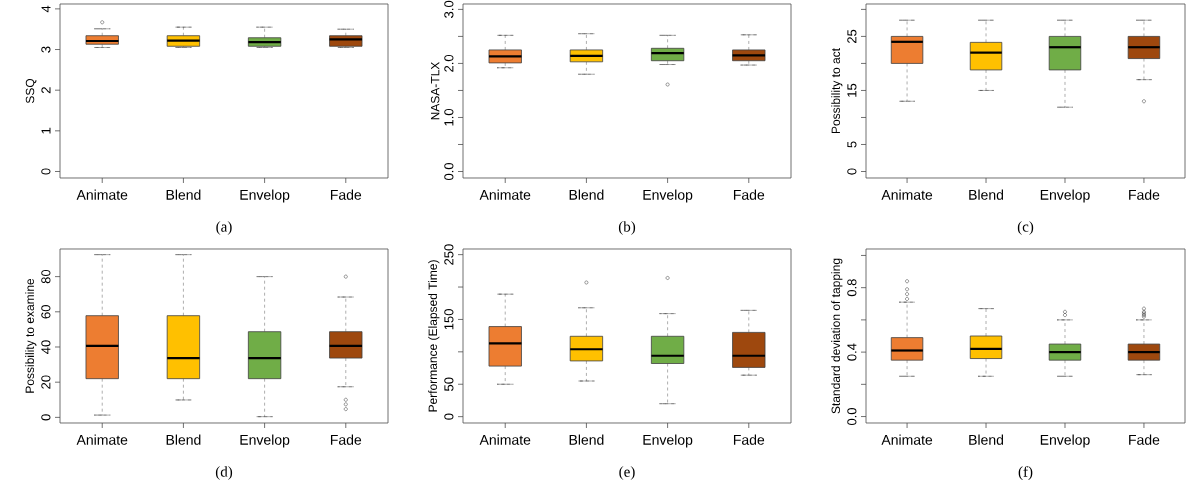  Describe the element at coordinates (1025, 473) in the screenshot. I see `text: (f)` at that location.